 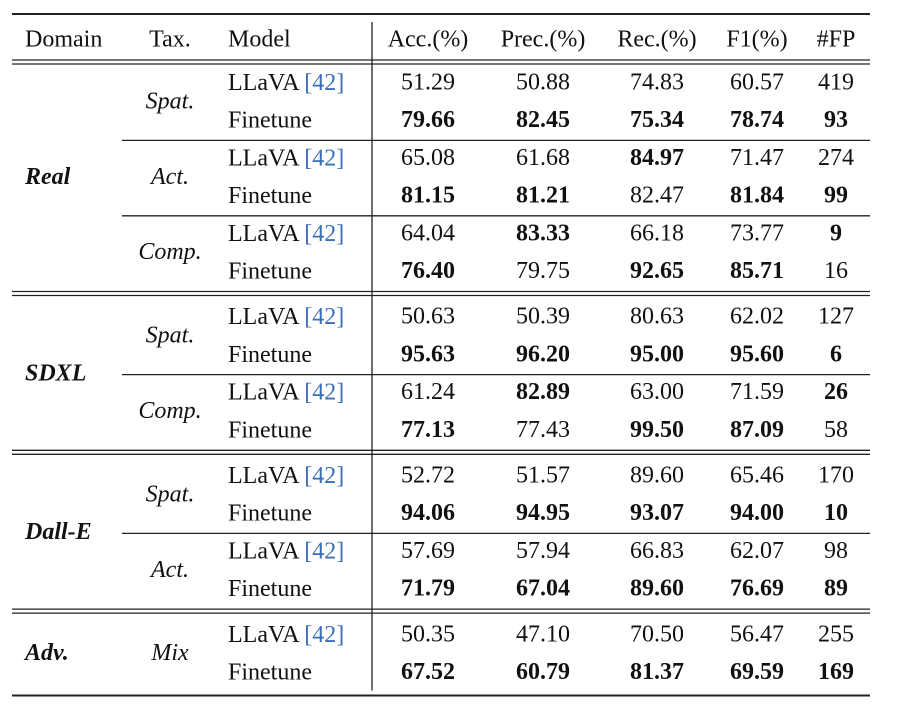 What do you see at coordinates (757, 513) in the screenshot?
I see `value-cell: 94.00` at bounding box center [757, 513].